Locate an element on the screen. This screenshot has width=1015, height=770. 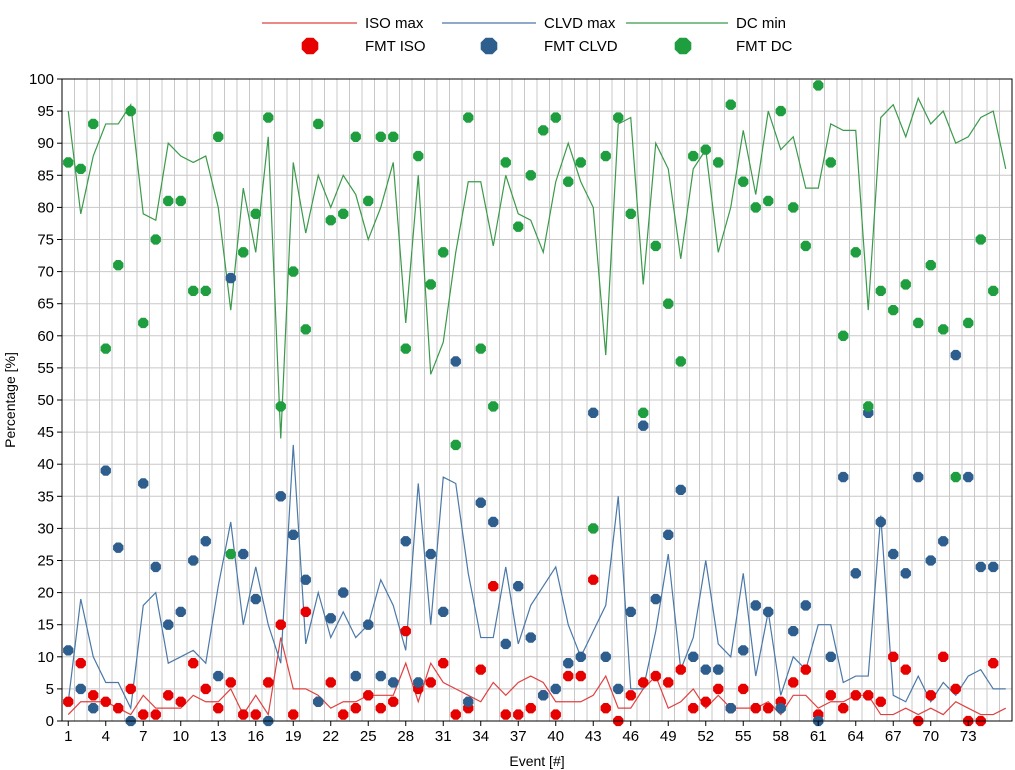
y-tick-label: 40 is located at coordinates (45, 464).